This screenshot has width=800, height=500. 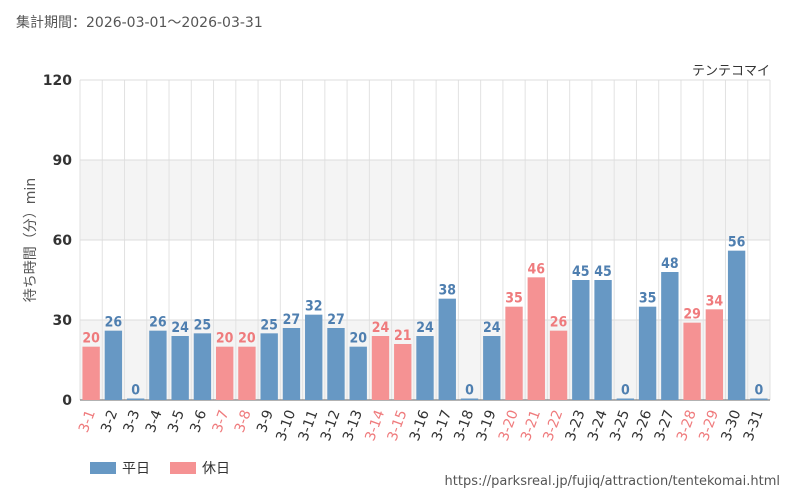 I want to click on x-tick-label: 3-5, so click(x=176, y=421).